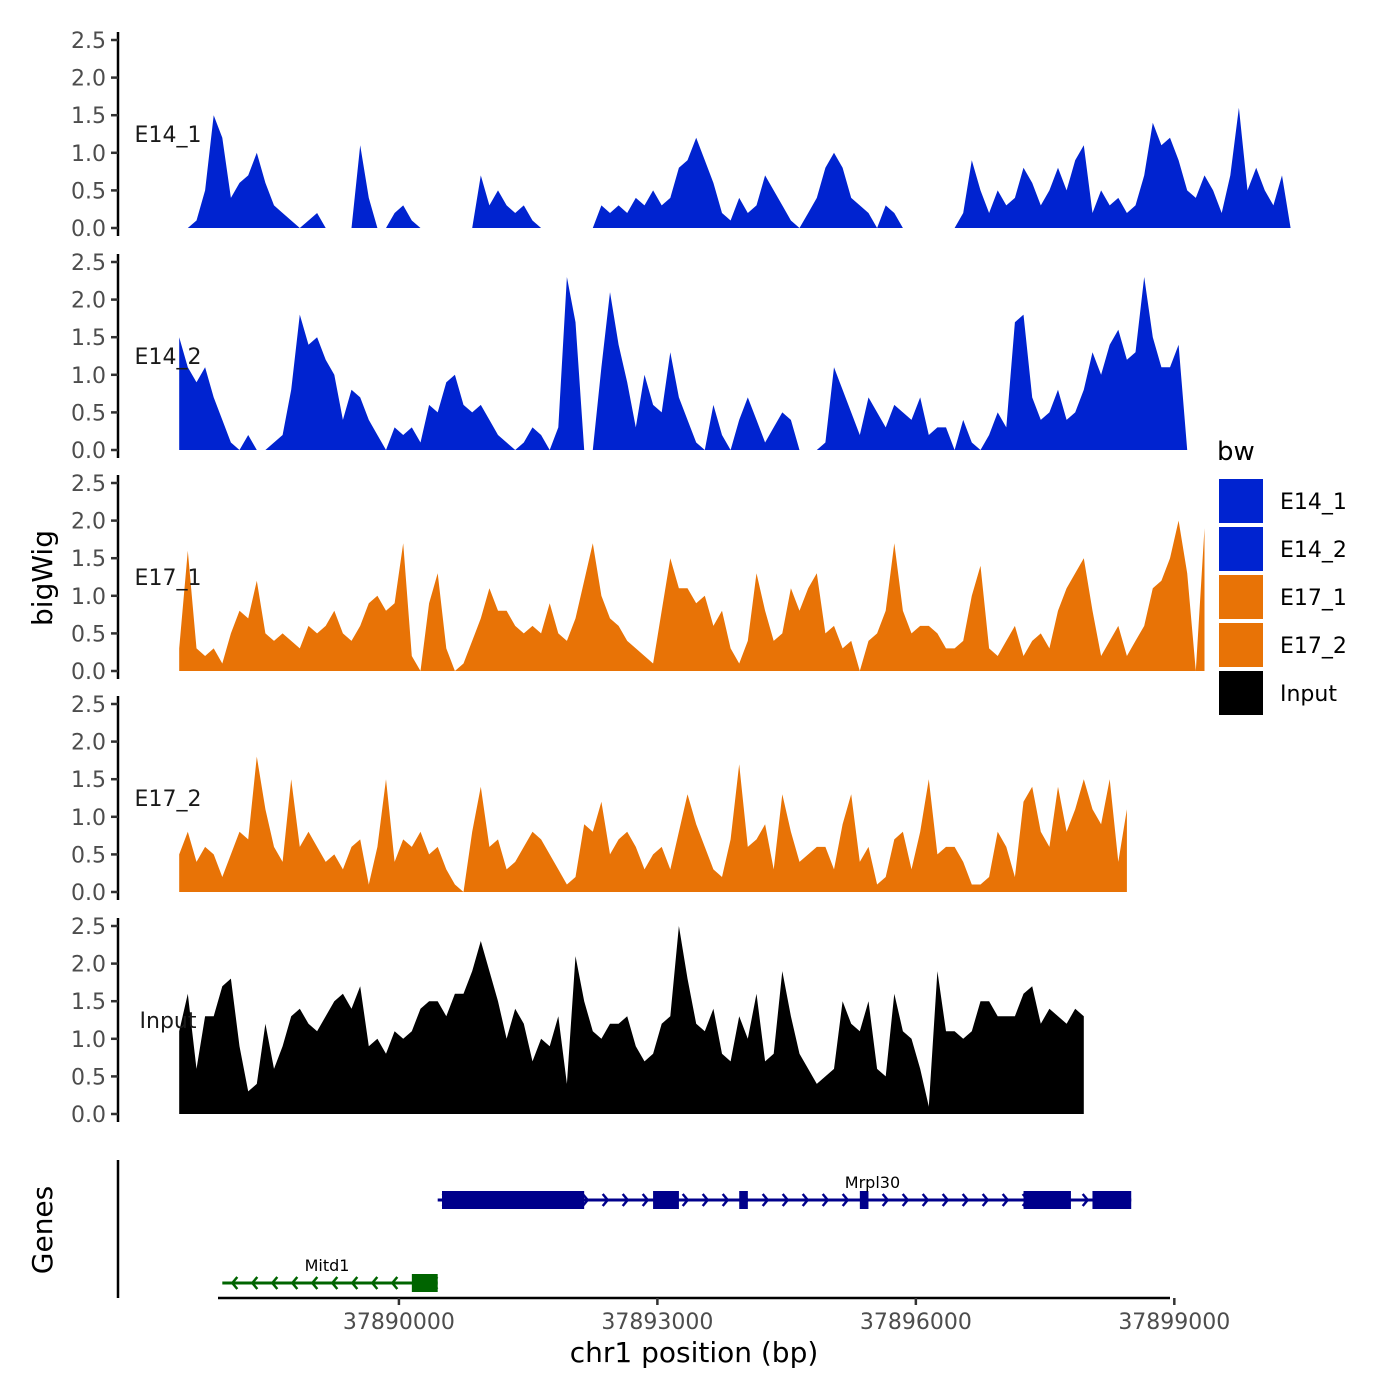 This screenshot has width=1400, height=1400. Describe the element at coordinates (168, 357) in the screenshot. I see `track-label: E14_2` at that location.